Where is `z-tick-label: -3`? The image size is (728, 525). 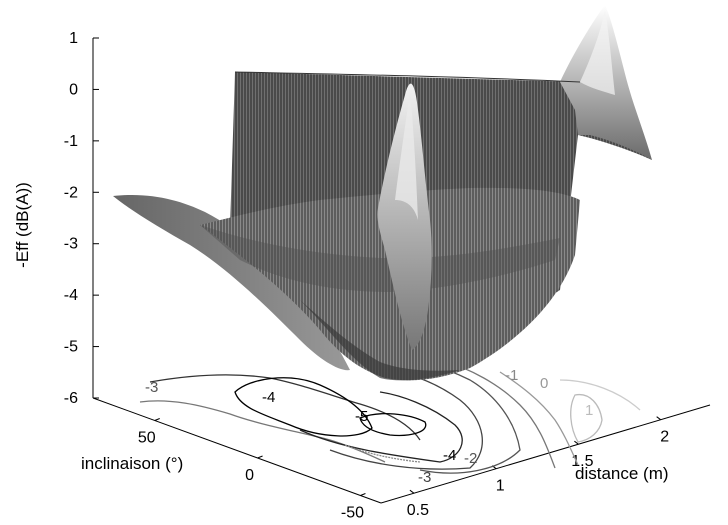
z-tick-label: -3 is located at coordinates (71, 244).